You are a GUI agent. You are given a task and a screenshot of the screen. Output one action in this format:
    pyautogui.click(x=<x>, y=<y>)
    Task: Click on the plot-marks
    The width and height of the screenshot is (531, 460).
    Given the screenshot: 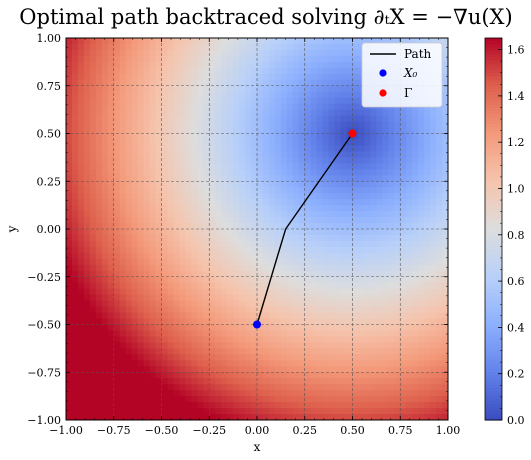 What is the action you would take?
    pyautogui.click(x=305, y=229)
    